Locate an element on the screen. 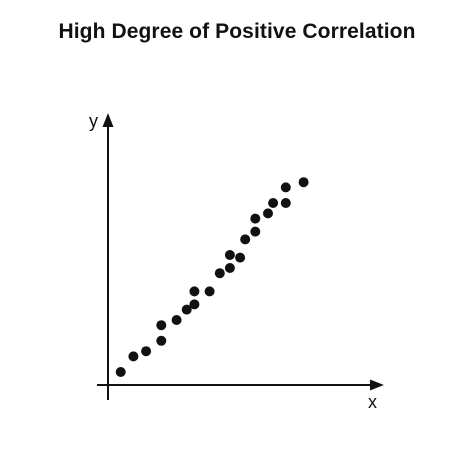 This screenshot has width=474, height=474. y-axis-label: y is located at coordinates (93, 121).